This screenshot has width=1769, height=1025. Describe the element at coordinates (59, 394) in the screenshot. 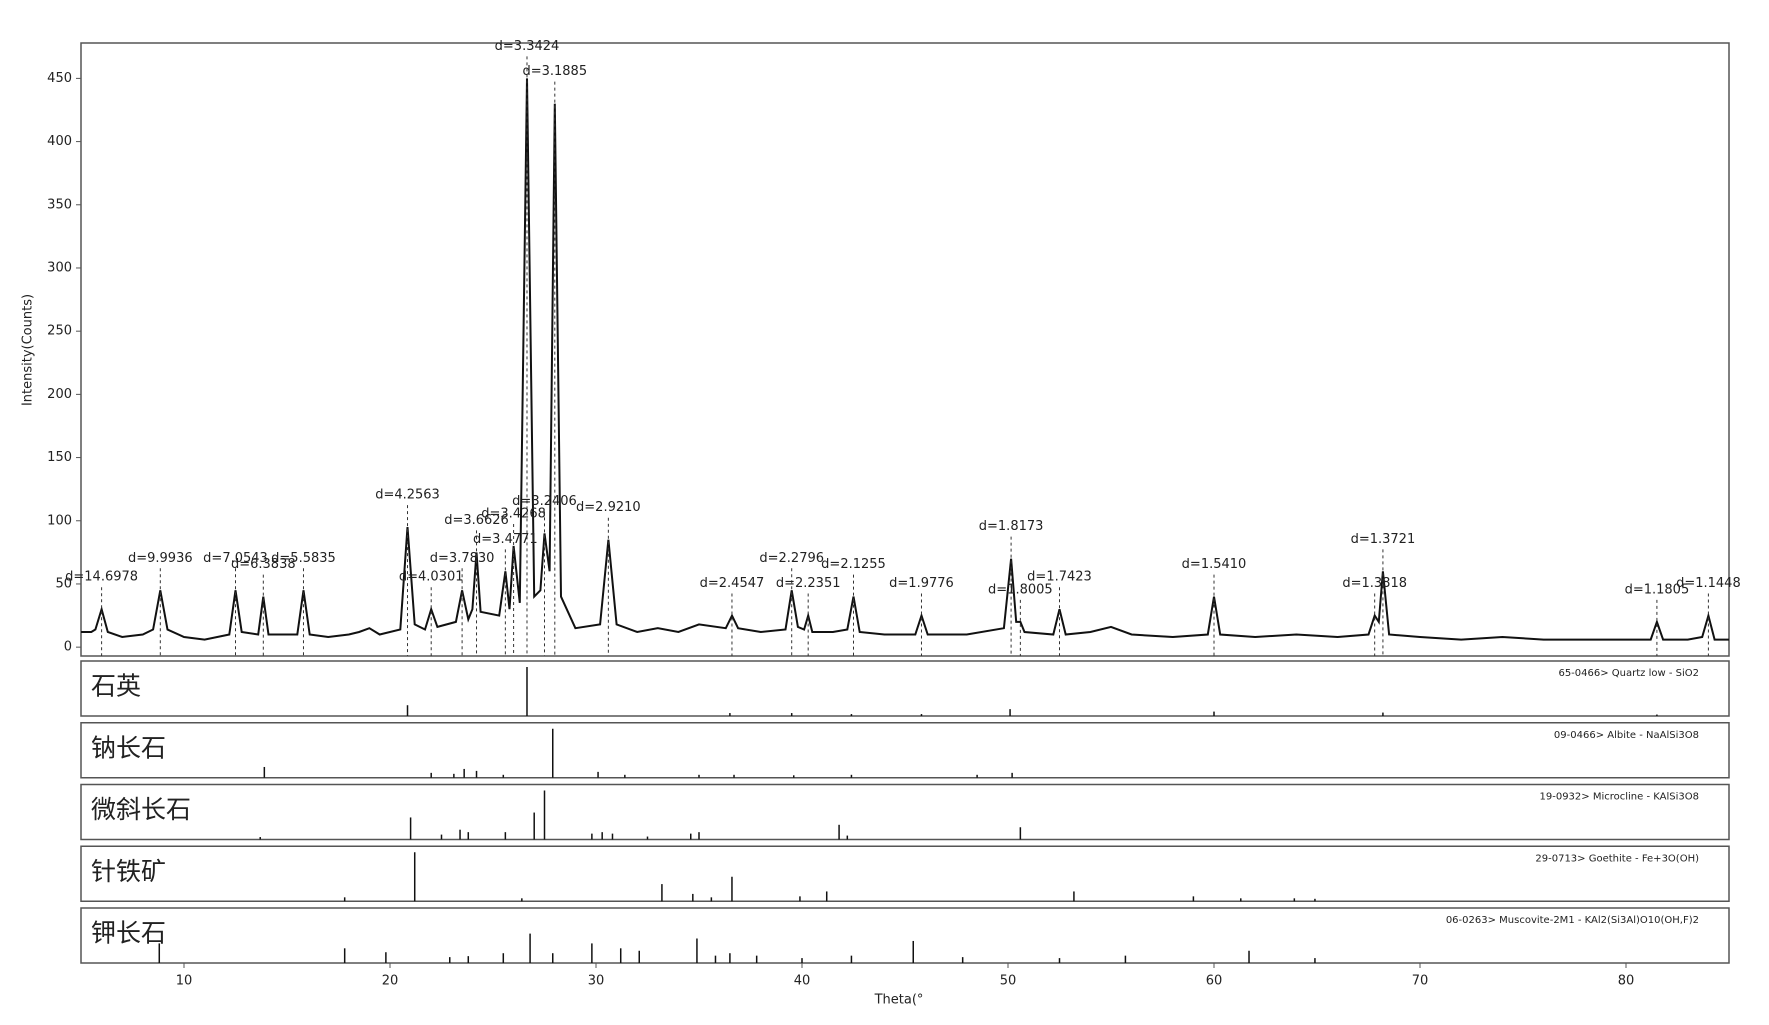

I see `y-tick-label: 200` at that location.